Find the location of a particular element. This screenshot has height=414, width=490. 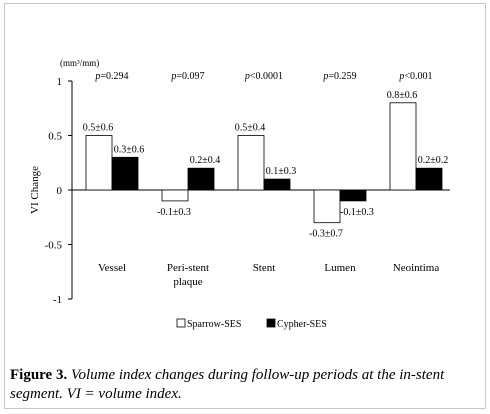

p-value-label: p<0.0001 is located at coordinates (263, 76).